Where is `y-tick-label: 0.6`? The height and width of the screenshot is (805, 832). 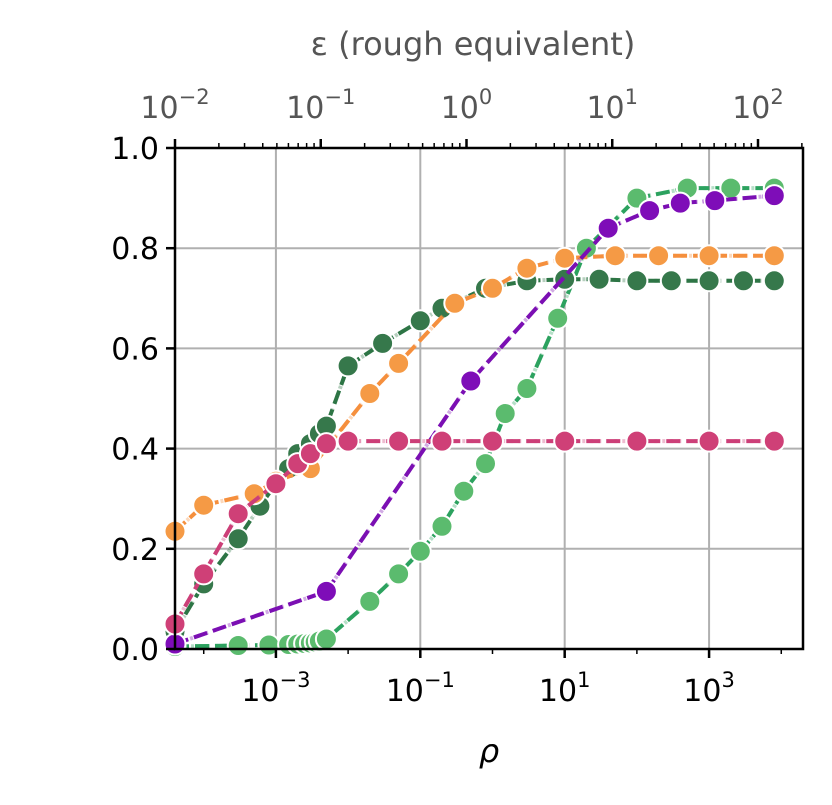
y-tick-label: 0.6 is located at coordinates (135, 349).